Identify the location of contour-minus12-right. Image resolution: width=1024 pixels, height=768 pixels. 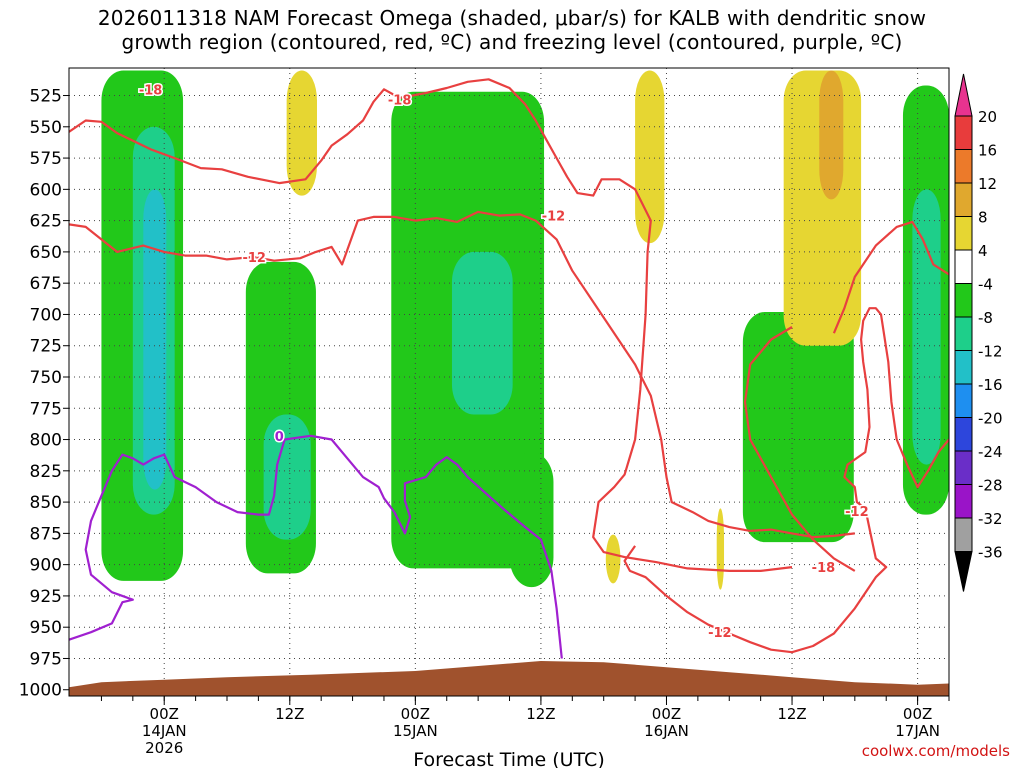
(799, 449).